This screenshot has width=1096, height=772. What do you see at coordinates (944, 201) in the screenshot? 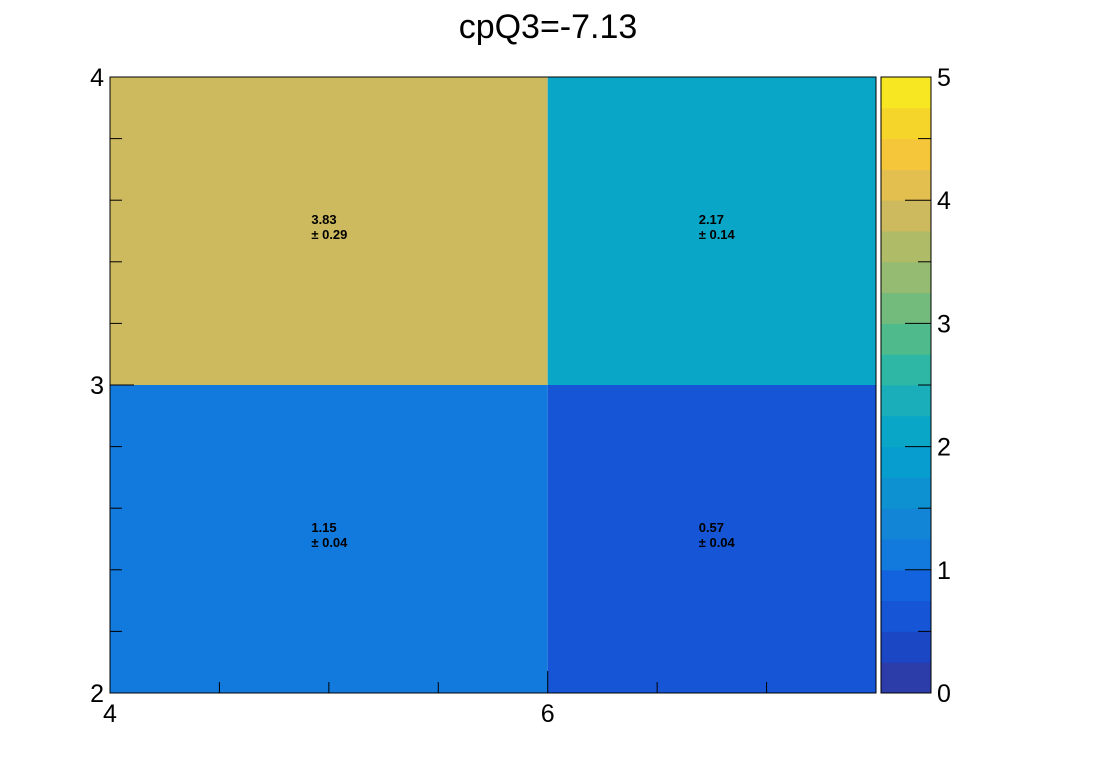
I see `colorbar-tick-label-4: 4` at bounding box center [944, 201].